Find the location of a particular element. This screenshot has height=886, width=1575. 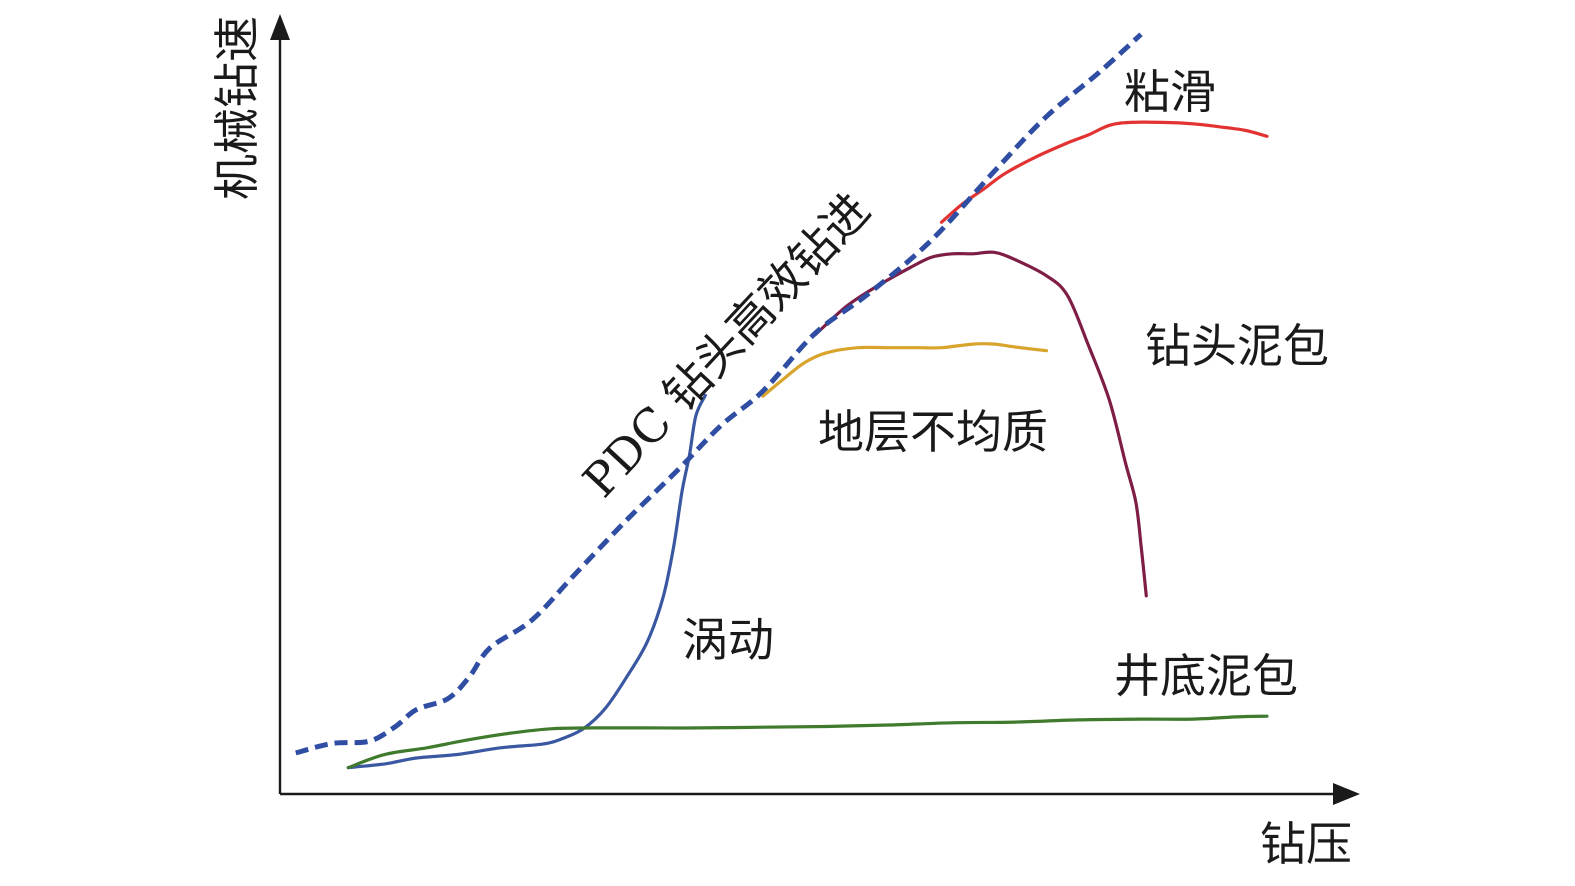

series-bottomhole-balling is located at coordinates (807, 742).